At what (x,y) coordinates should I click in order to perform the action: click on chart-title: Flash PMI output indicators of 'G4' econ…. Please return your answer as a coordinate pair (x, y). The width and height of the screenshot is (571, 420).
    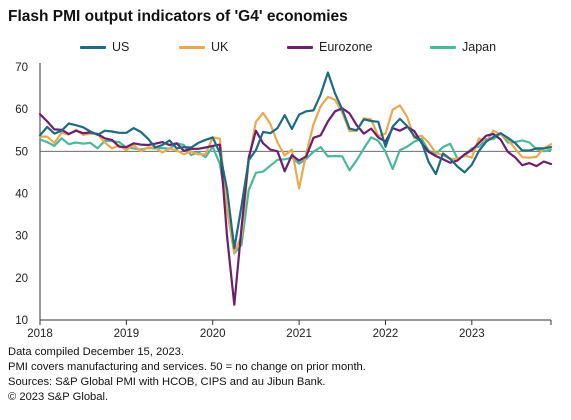
    Looking at the image, I should click on (178, 16).